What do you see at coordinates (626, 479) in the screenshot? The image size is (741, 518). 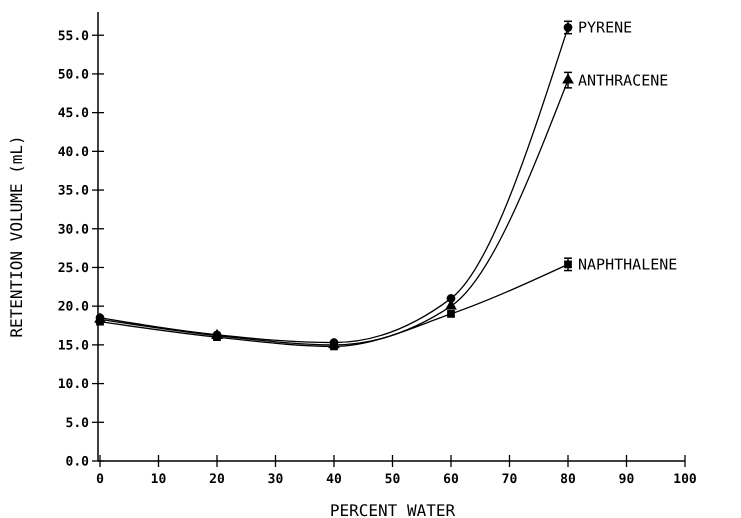 I see `x-tick-label: 90` at bounding box center [626, 479].